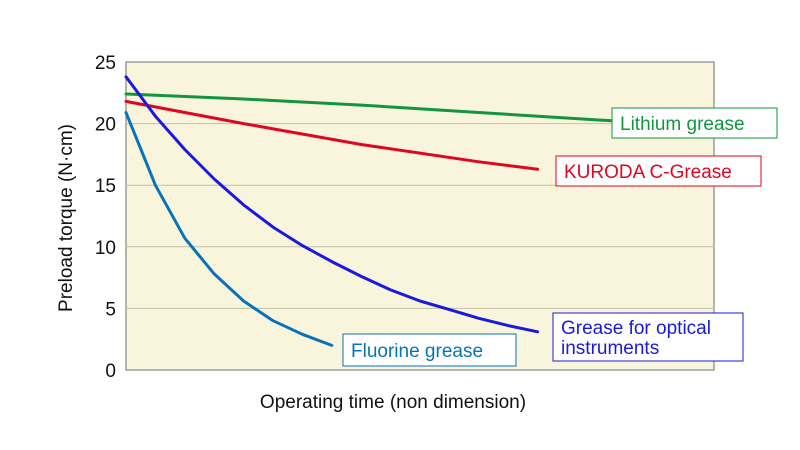  I want to click on series-label-text: KURODA C-Grease, so click(648, 172).